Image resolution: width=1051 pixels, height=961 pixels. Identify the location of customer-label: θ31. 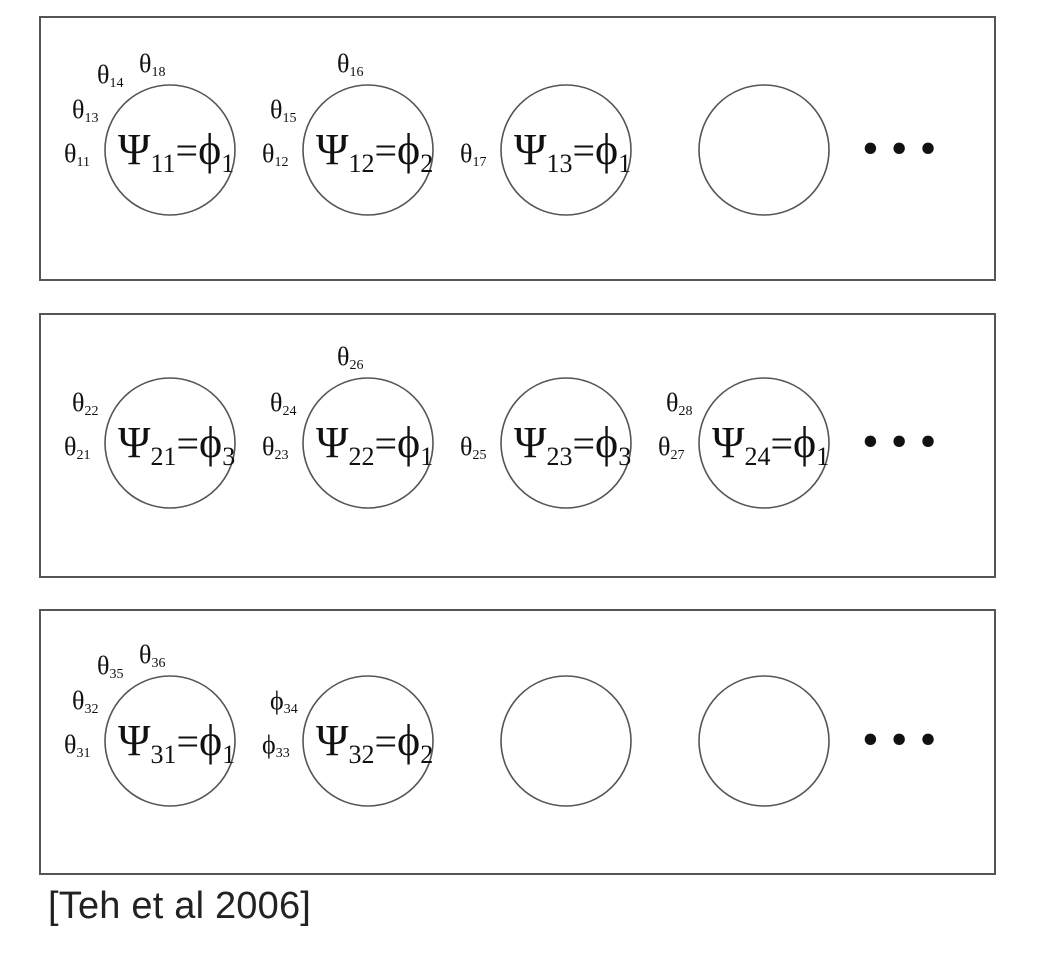
(77, 745).